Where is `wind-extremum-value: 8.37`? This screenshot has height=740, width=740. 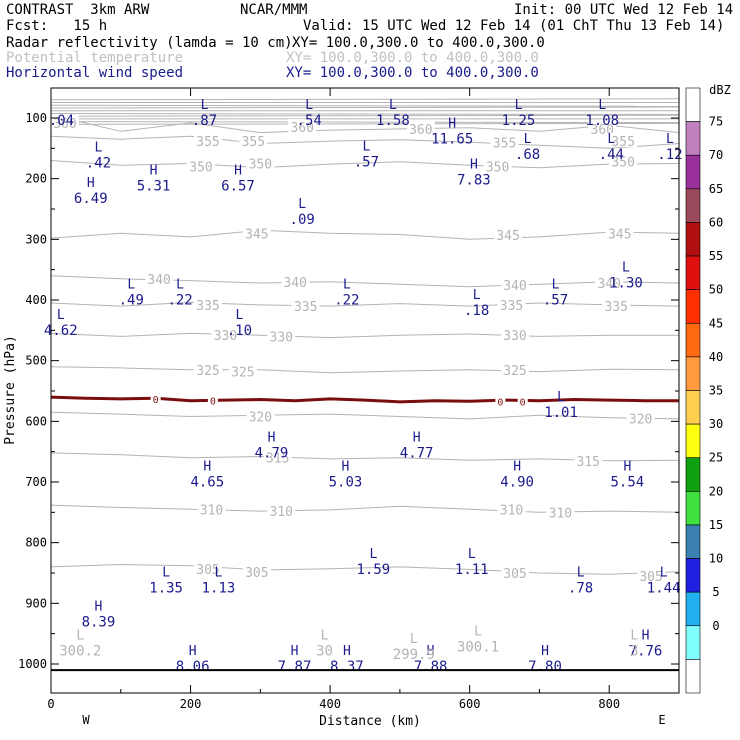 wind-extremum-value: 8.37 is located at coordinates (347, 667).